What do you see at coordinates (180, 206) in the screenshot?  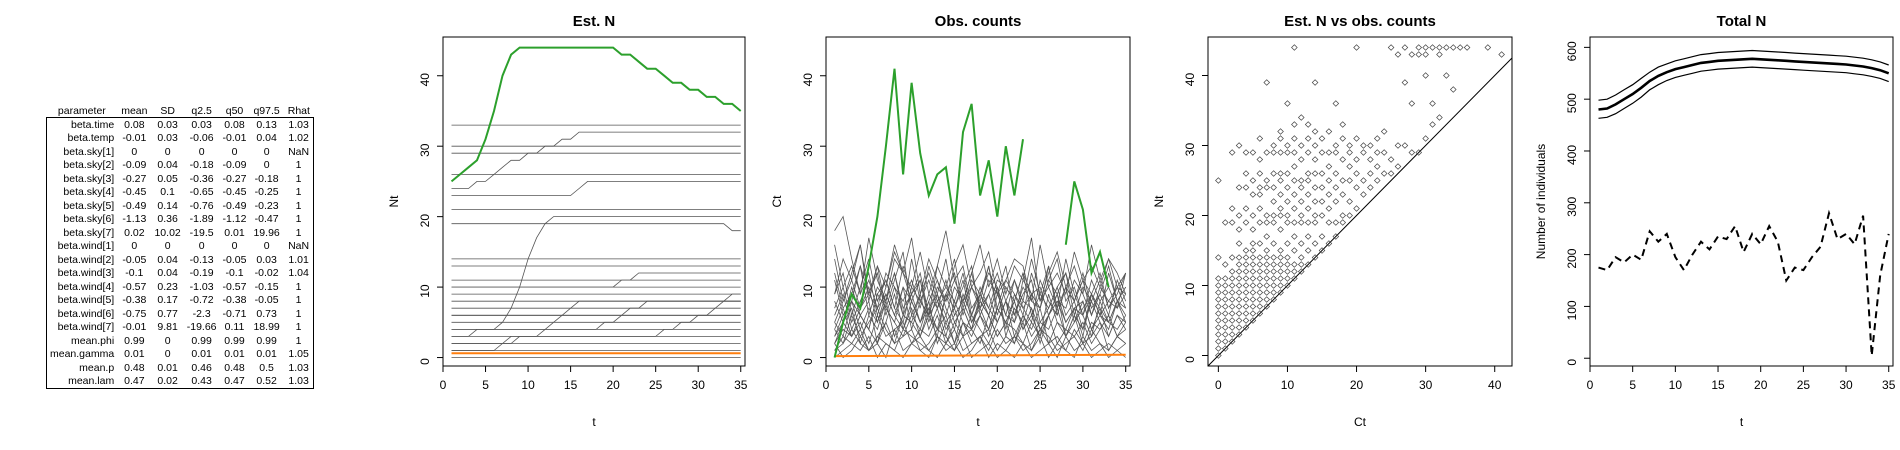 I see `table-row: beta.sky[5] -0.49 0.14 -0.76 -0.49 -0.23 1` at bounding box center [180, 206].